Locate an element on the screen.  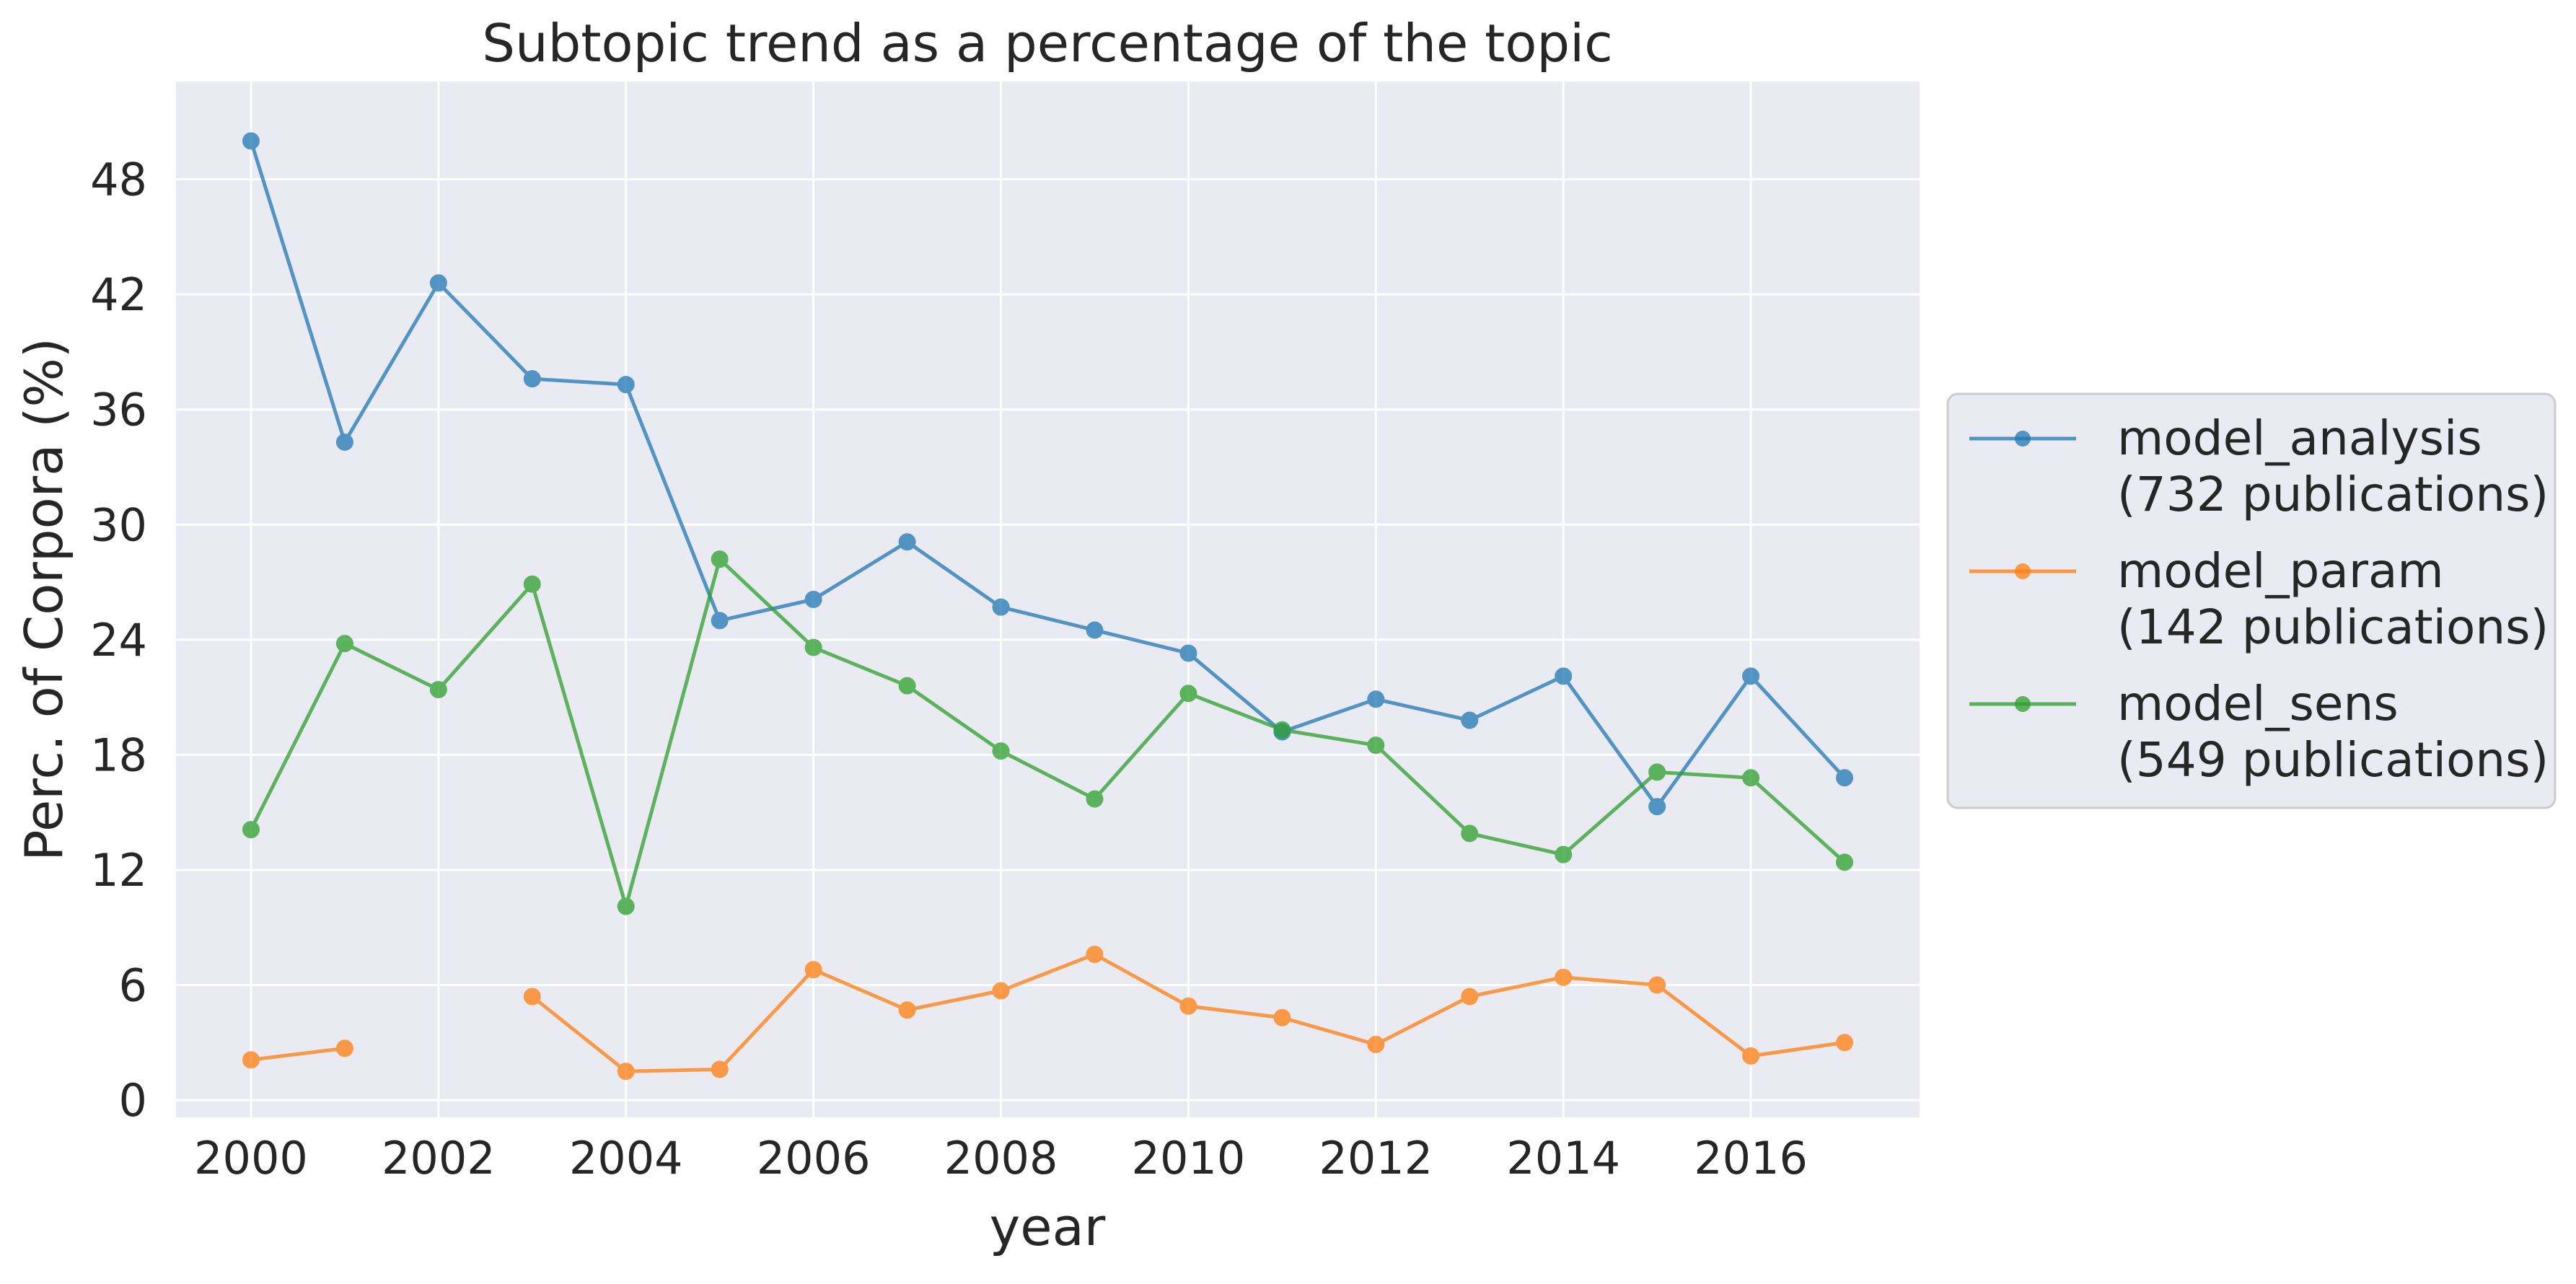
legend-label: model_analysis is located at coordinates (2299, 438).